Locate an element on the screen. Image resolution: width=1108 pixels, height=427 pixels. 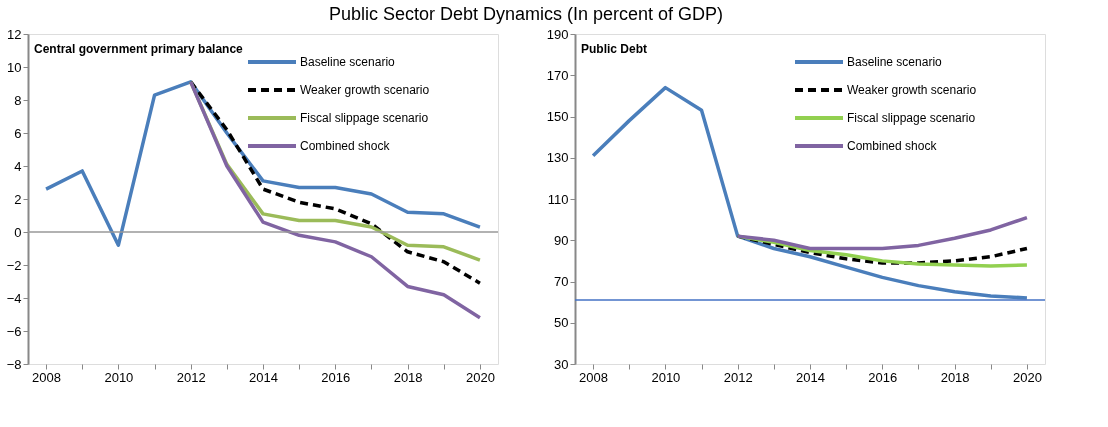
y-tick-label: 2 is located at coordinates (18, 199).